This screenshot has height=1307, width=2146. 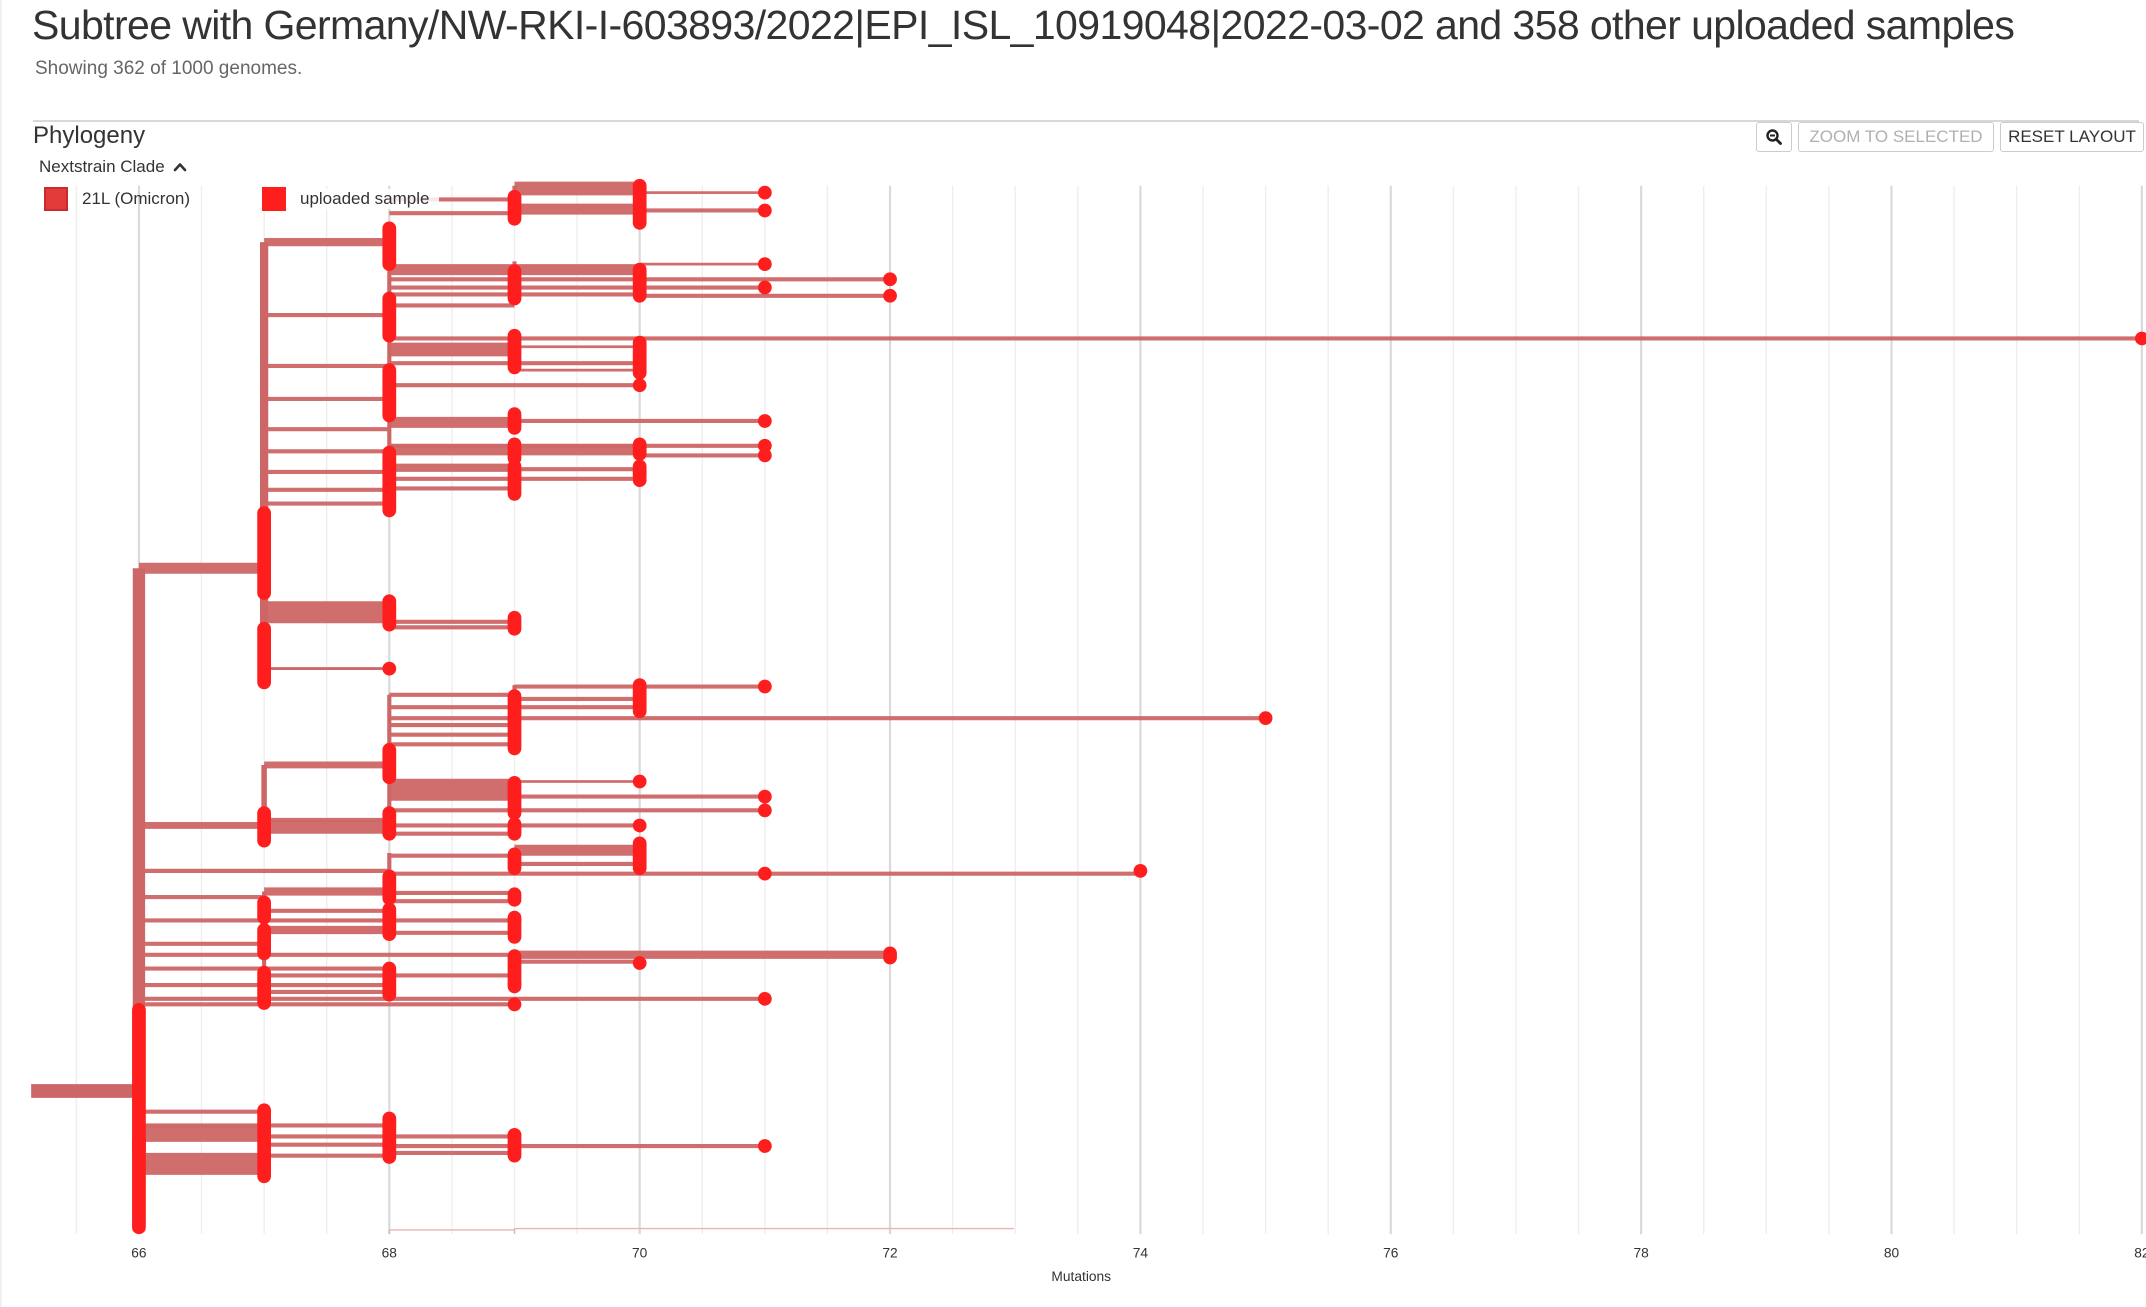 I want to click on scale-bar, so click(x=701, y=1231).